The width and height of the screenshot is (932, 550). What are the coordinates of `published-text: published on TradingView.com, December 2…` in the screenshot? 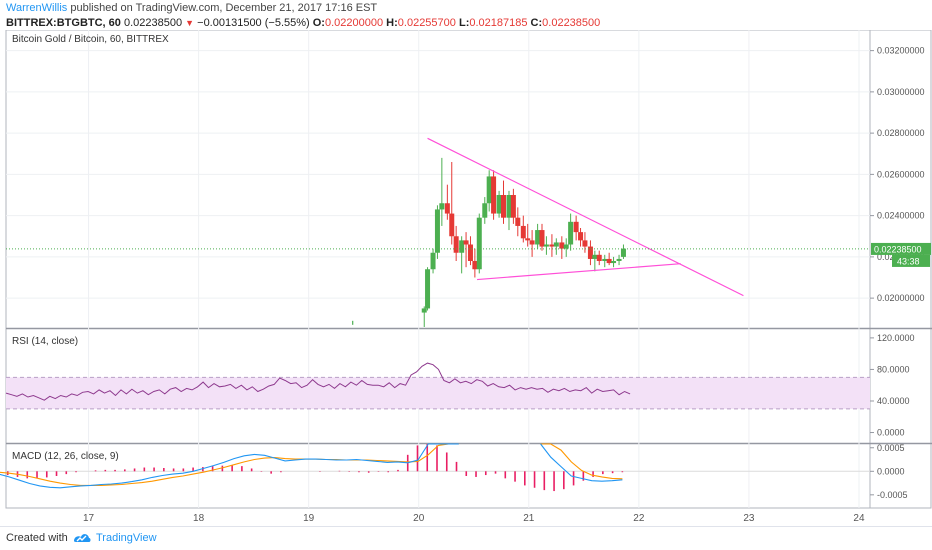 It's located at (224, 8).